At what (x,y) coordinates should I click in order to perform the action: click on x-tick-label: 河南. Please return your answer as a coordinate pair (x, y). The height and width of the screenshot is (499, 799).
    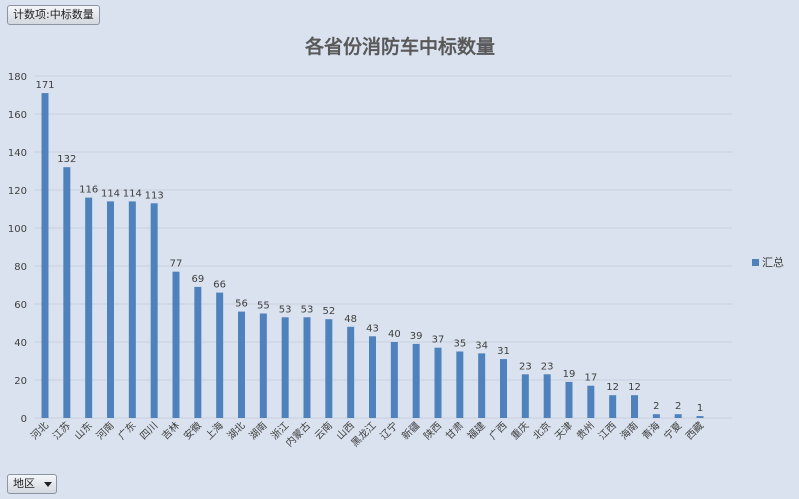
    Looking at the image, I should click on (104, 430).